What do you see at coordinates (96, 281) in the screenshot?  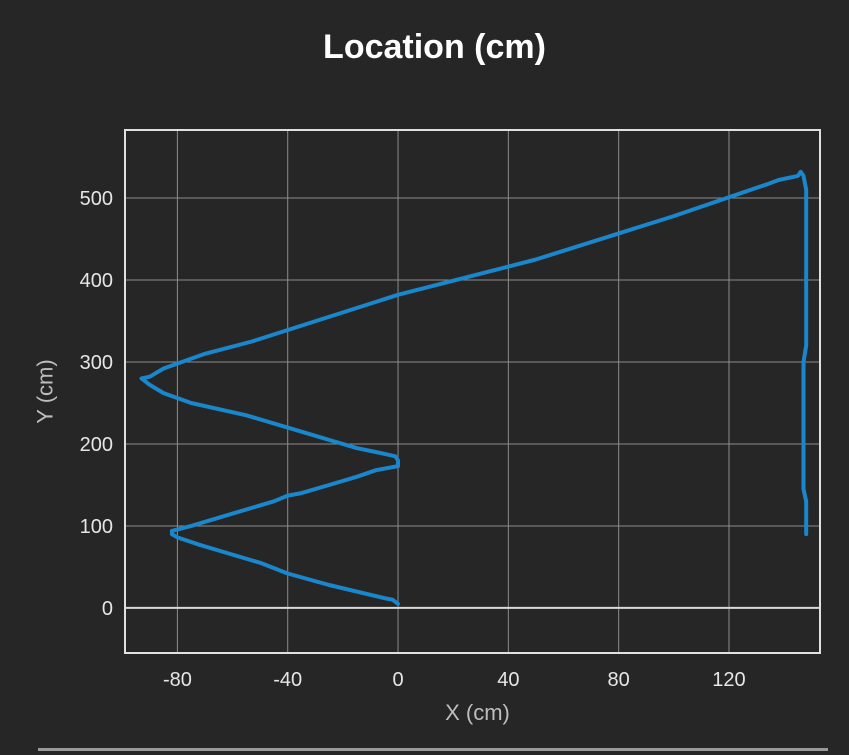 I see `y-tick-label: 400` at bounding box center [96, 281].